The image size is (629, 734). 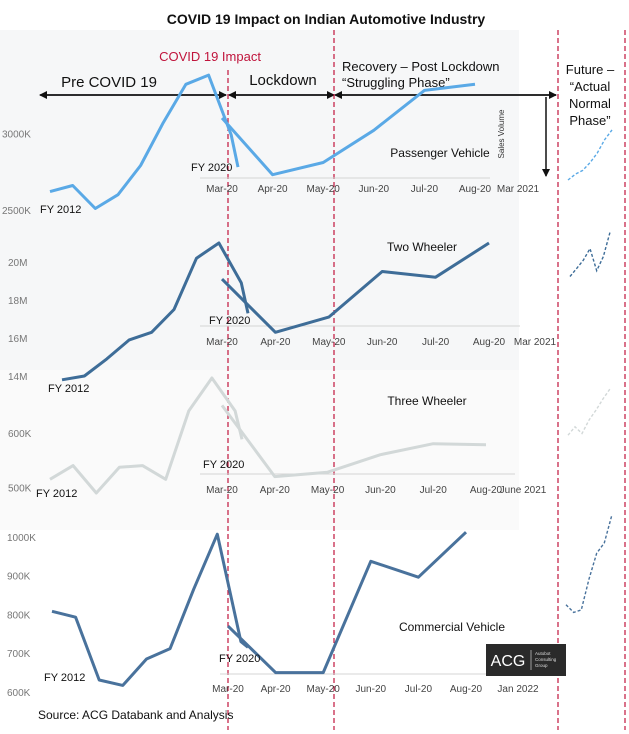 I want to click on panel-1-y-tick: 2500K, so click(x=16, y=211).